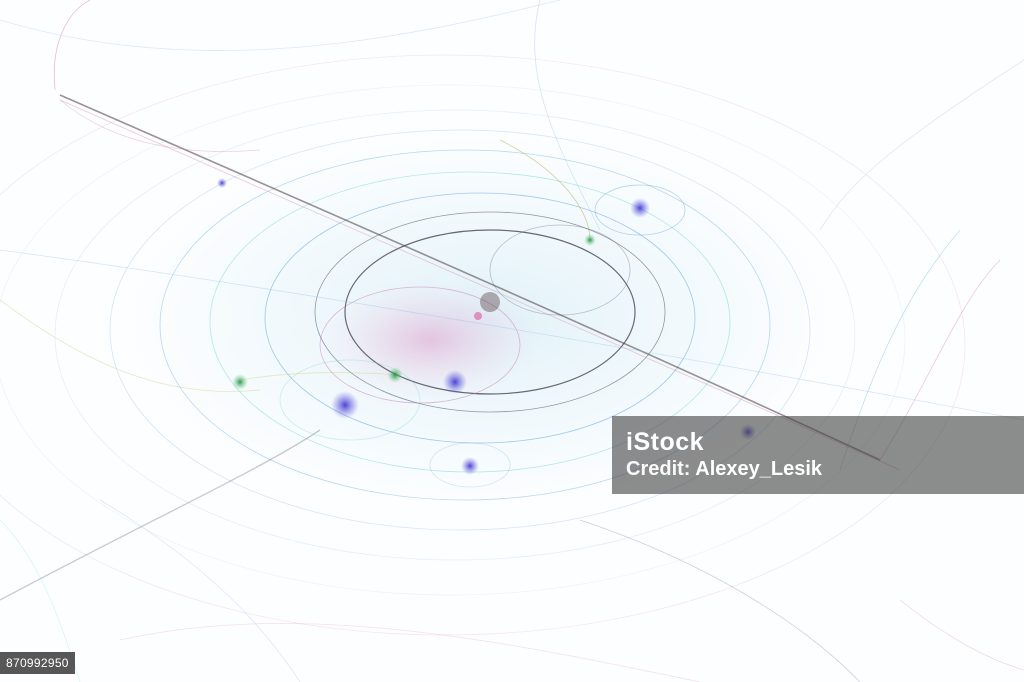 This screenshot has height=682, width=1024. What do you see at coordinates (661, 469) in the screenshot?
I see `credit-prefix: Credit:` at bounding box center [661, 469].